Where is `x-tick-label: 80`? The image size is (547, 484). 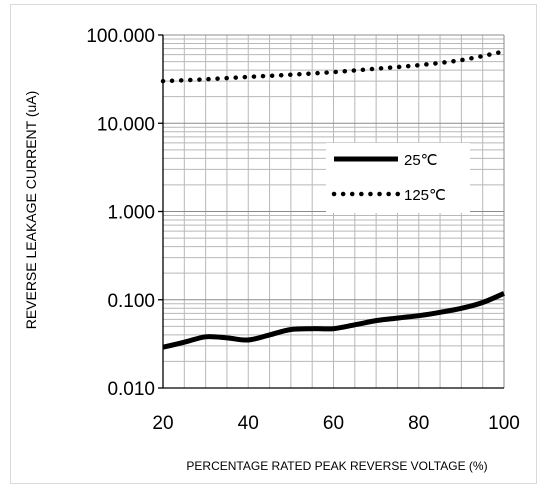
x-tick-label: 80 is located at coordinates (418, 423).